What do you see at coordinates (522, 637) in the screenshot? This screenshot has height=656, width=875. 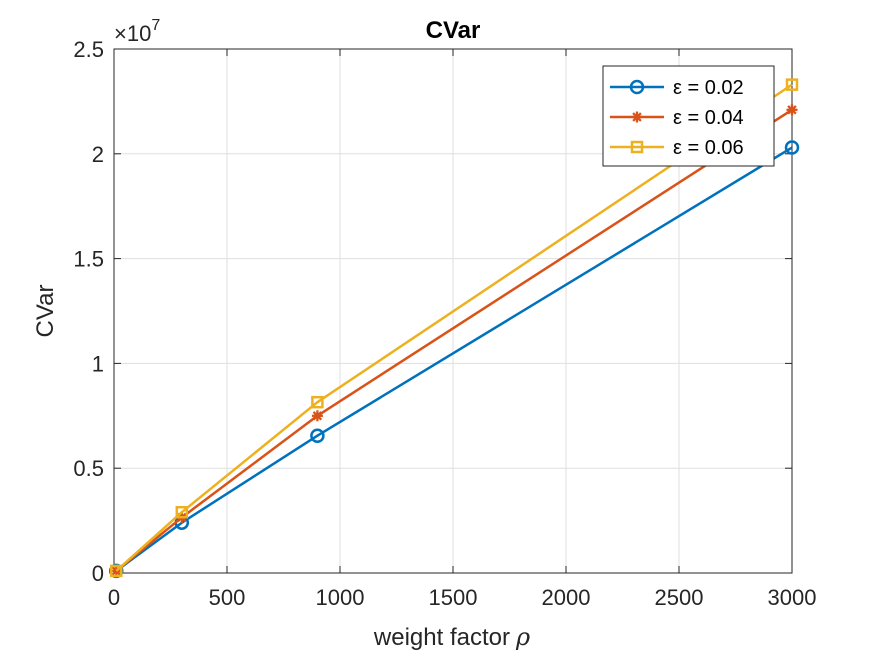 I see `x-axis-label-symbol: ρ` at bounding box center [522, 637].